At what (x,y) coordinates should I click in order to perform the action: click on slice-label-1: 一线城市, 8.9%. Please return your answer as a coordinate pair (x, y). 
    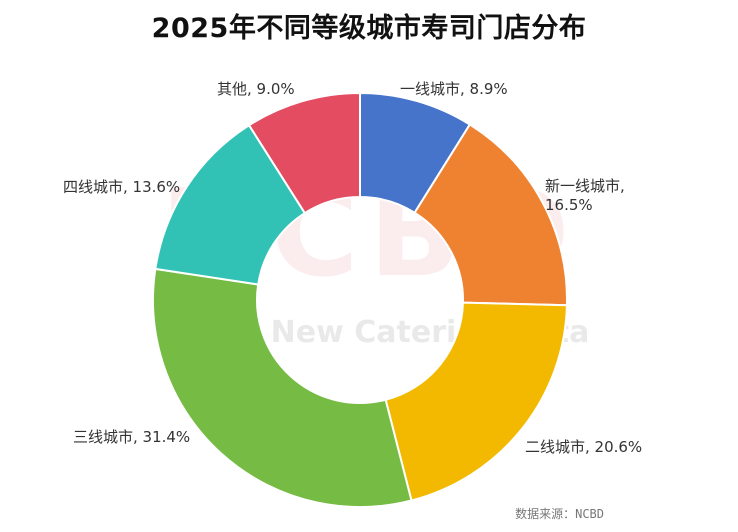
    Looking at the image, I should click on (454, 89).